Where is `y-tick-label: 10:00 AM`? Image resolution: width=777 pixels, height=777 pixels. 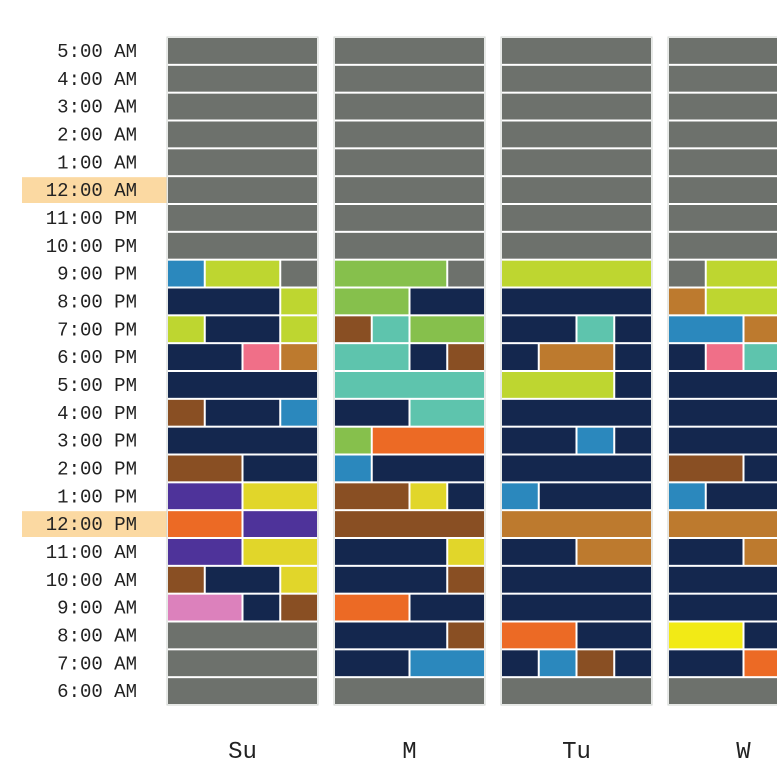
y-tick-label: 10:00 AM is located at coordinates (91, 581).